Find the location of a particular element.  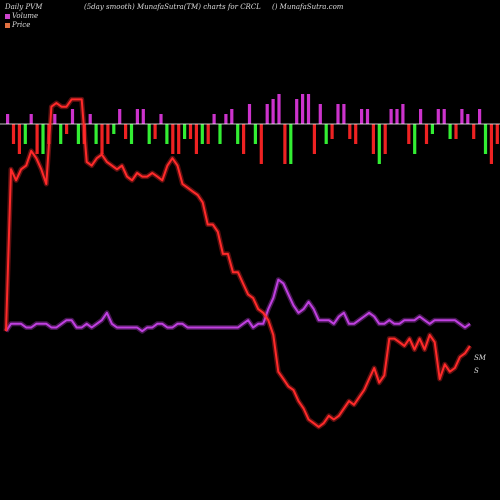

sma-line is located at coordinates (238, 305).